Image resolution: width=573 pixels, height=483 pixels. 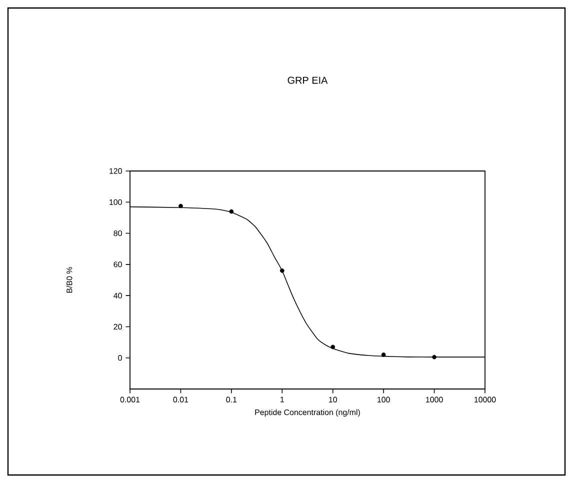 I want to click on chart-title: GRP EIA, so click(x=308, y=80).